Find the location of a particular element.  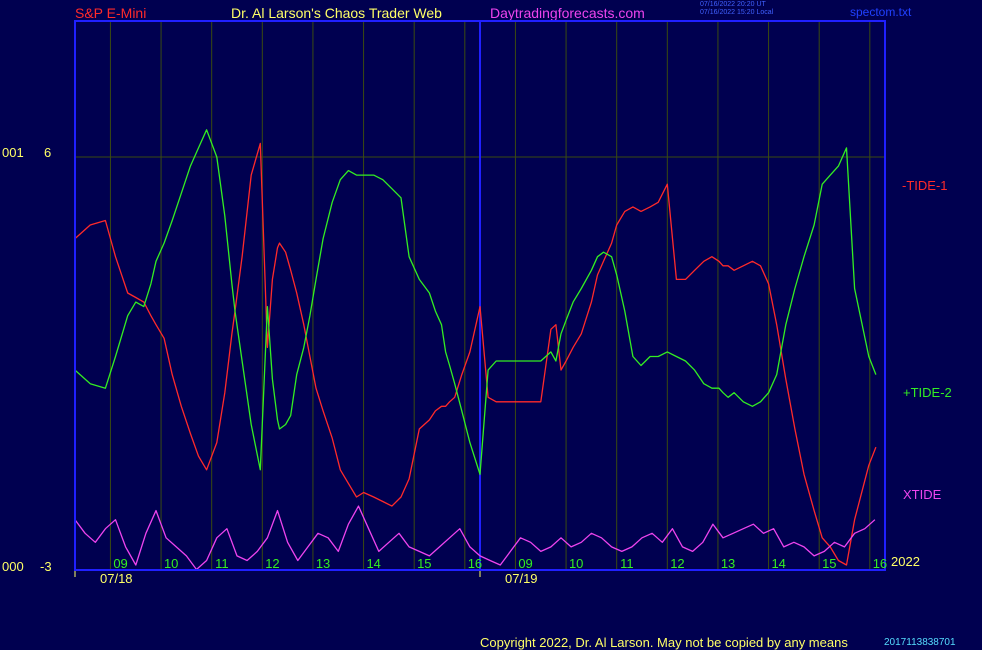

instrument-title: S&P E-Mini is located at coordinates (111, 13).